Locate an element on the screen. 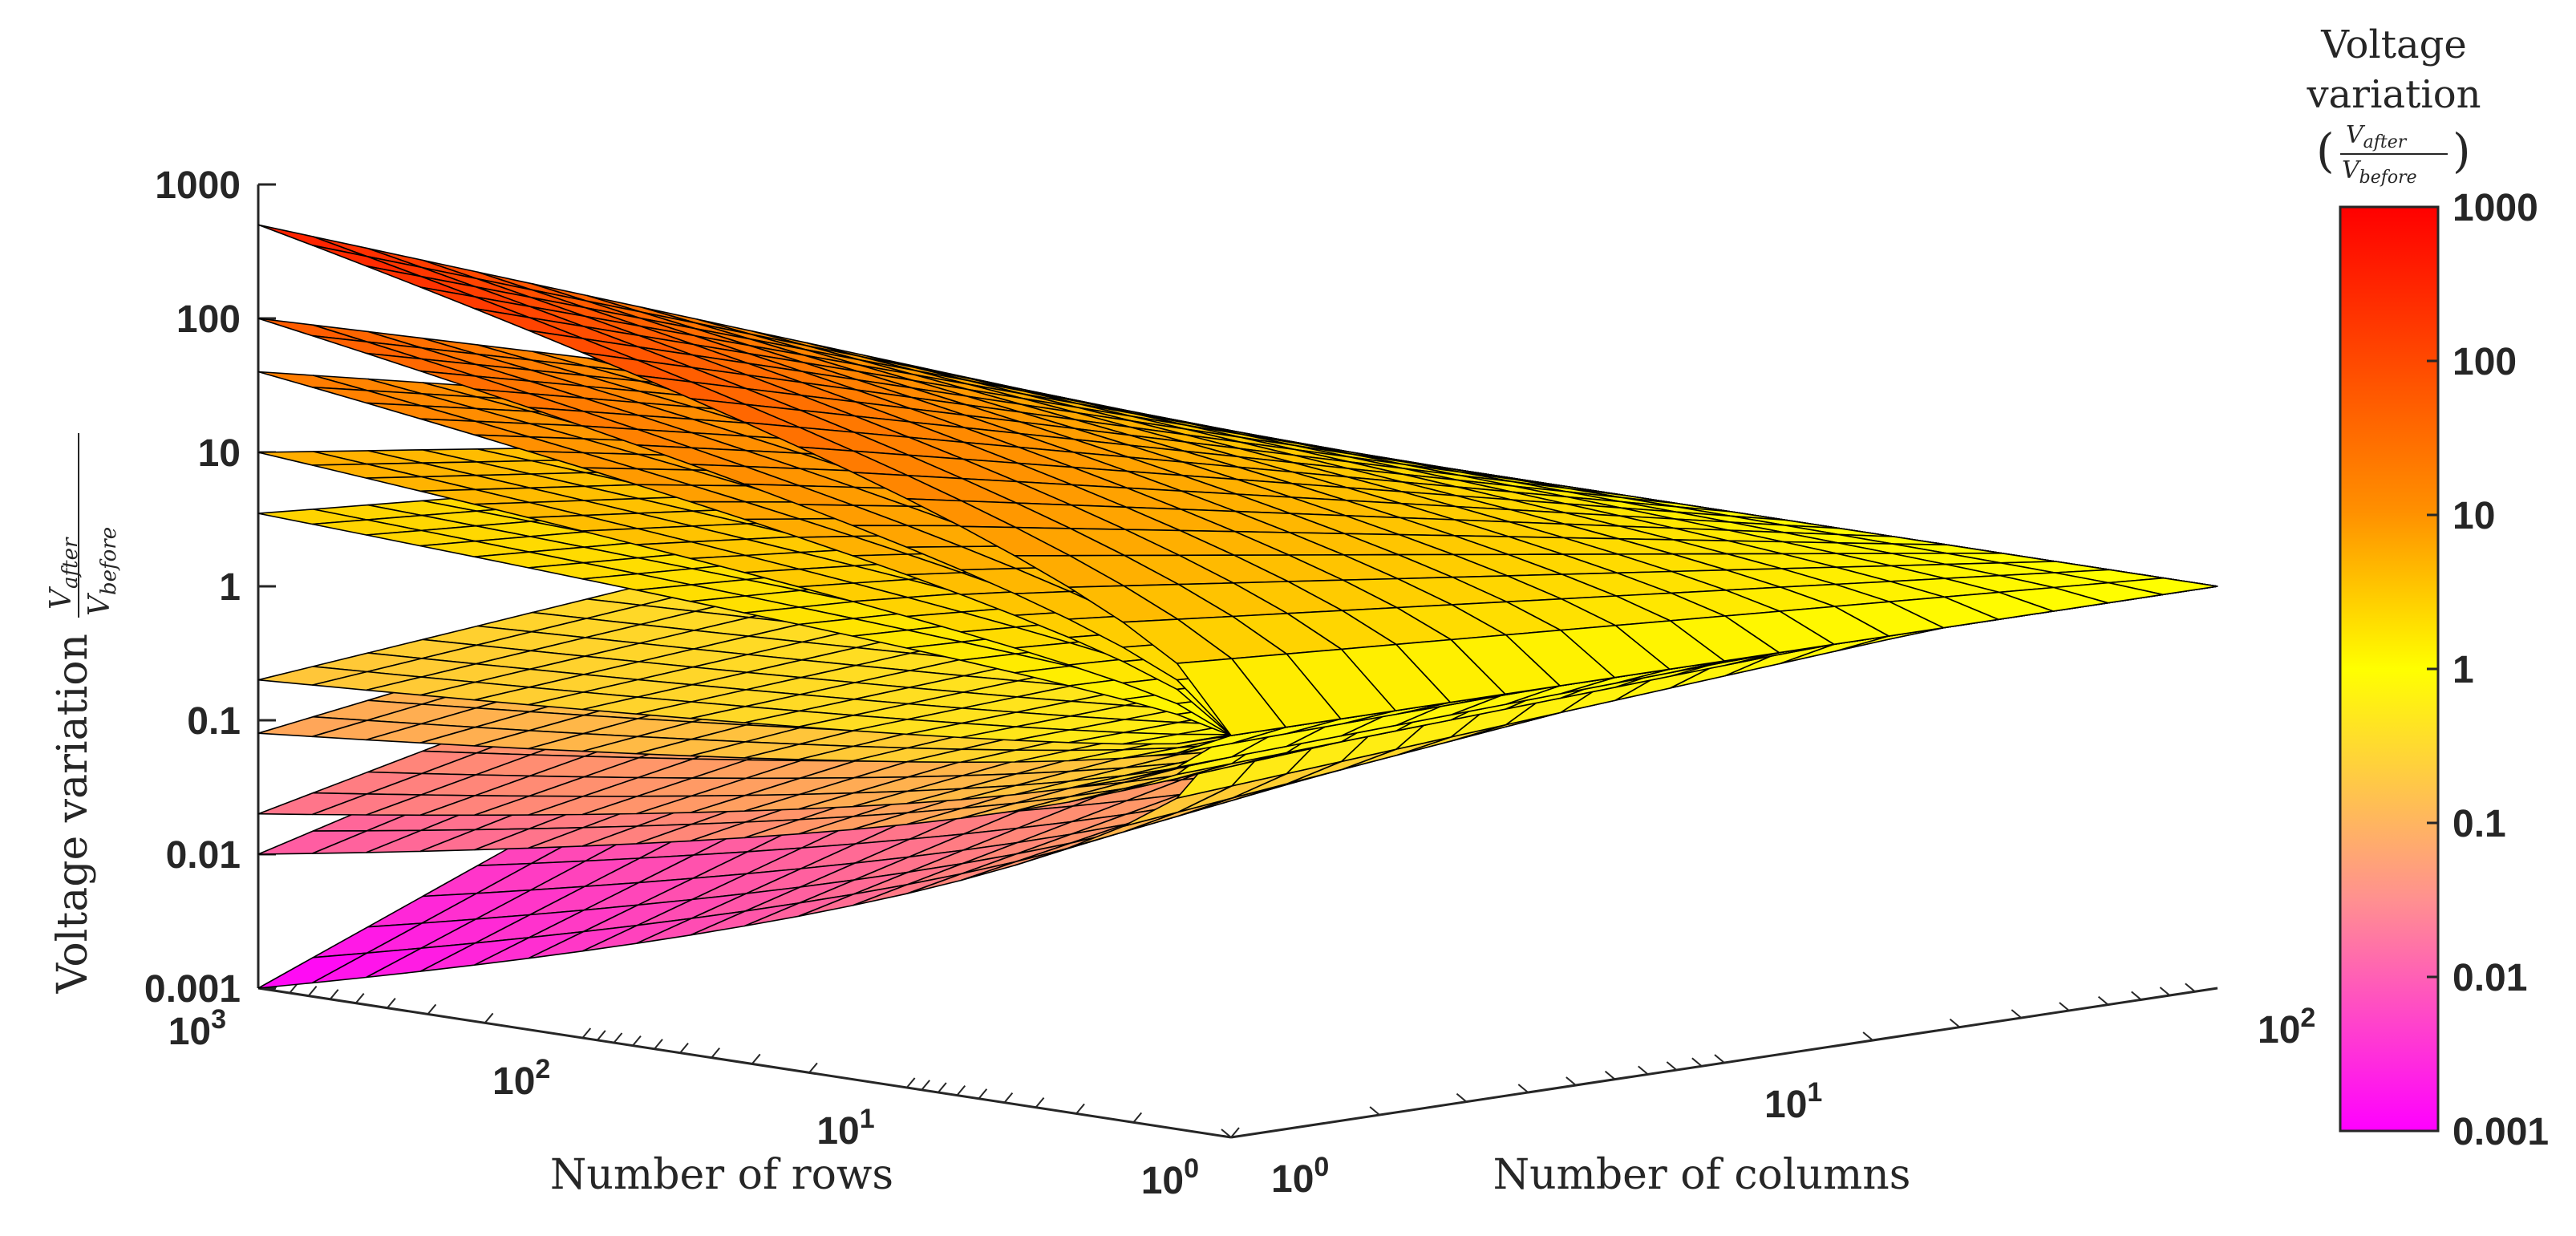  colorbar-title-line1: Voltage is located at coordinates (2393, 44).